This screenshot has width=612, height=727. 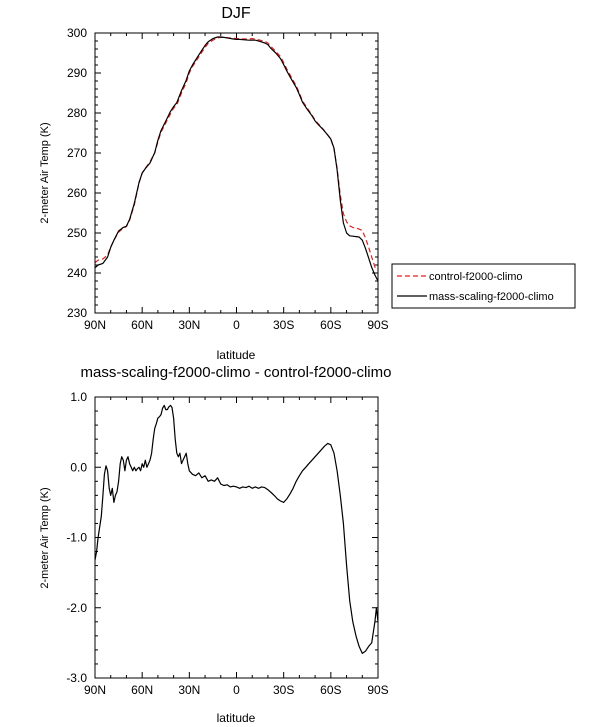 I want to click on top-y-axis-label: 2-meter Air Temp (K), so click(x=45, y=172).